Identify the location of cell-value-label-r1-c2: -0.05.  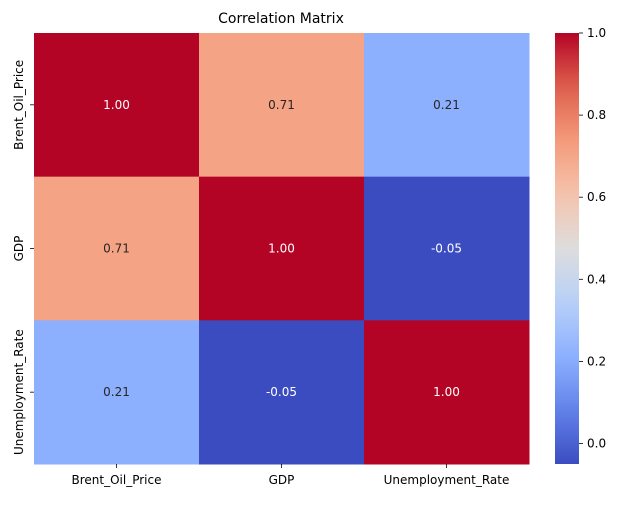
(446, 249).